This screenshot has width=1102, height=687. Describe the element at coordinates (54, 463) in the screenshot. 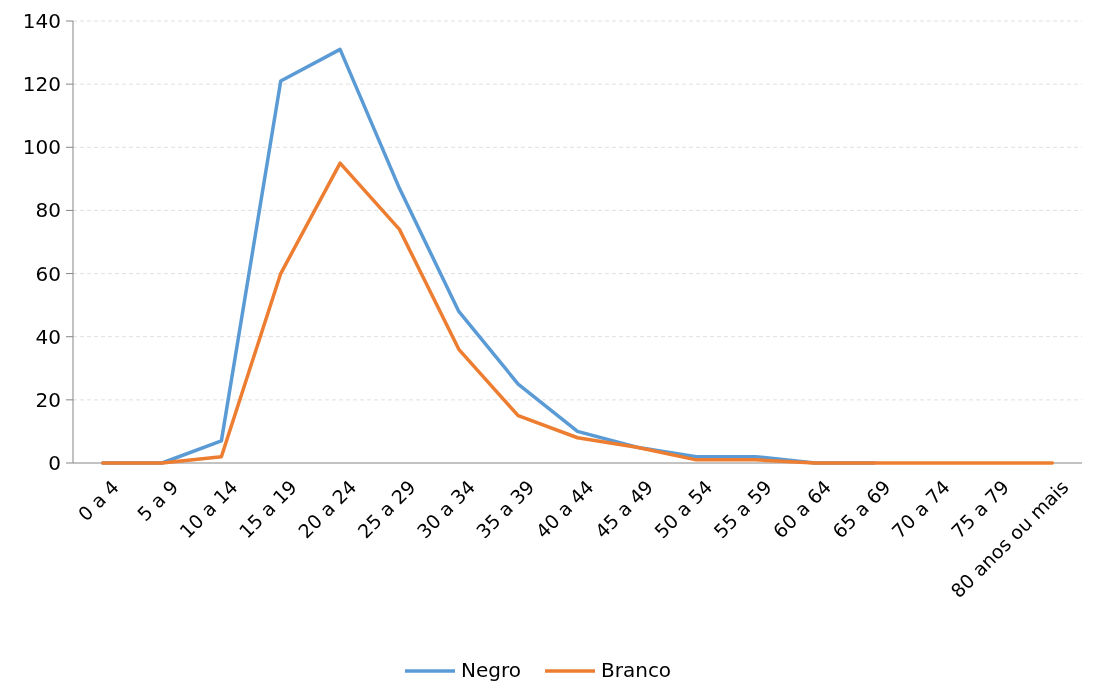

I see `y-tick-label: 0` at that location.